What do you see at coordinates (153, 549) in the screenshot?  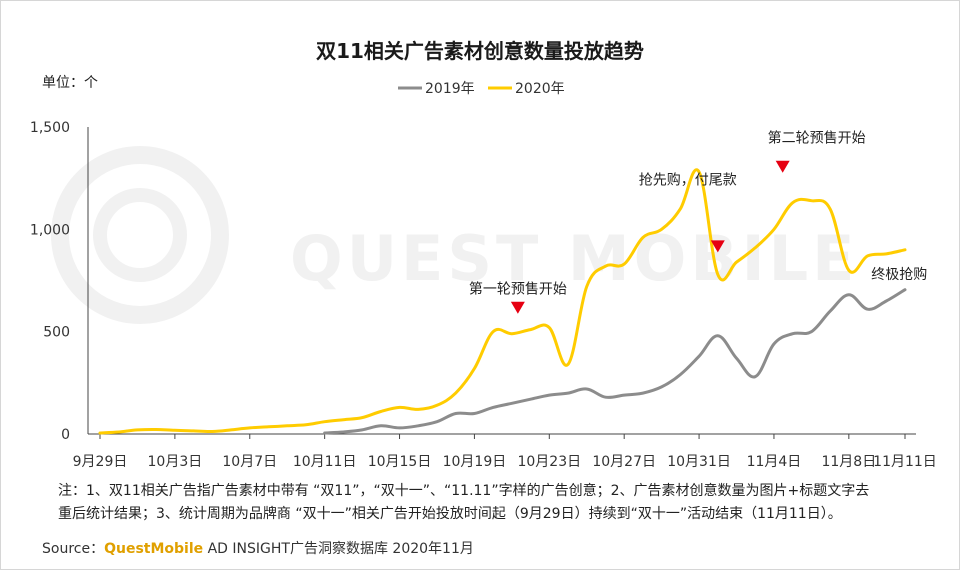 I see `source-brand: QuestMobile` at bounding box center [153, 549].